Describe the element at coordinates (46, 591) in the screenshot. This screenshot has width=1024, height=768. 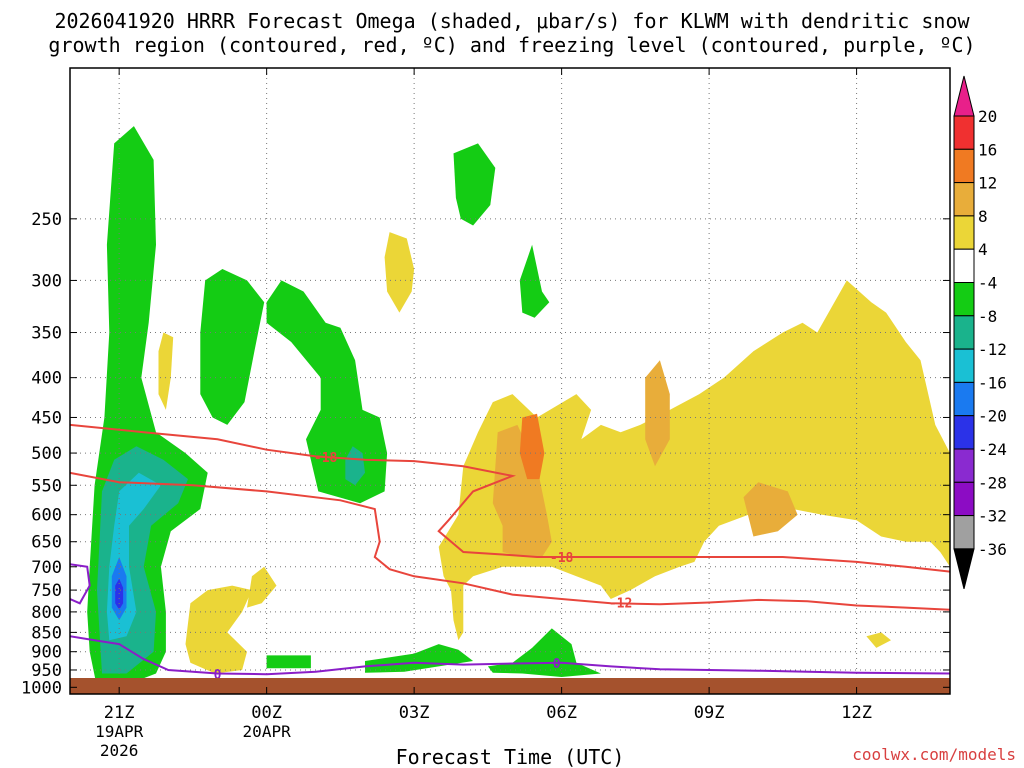
I see `y-tick-label-10: 750` at that location.